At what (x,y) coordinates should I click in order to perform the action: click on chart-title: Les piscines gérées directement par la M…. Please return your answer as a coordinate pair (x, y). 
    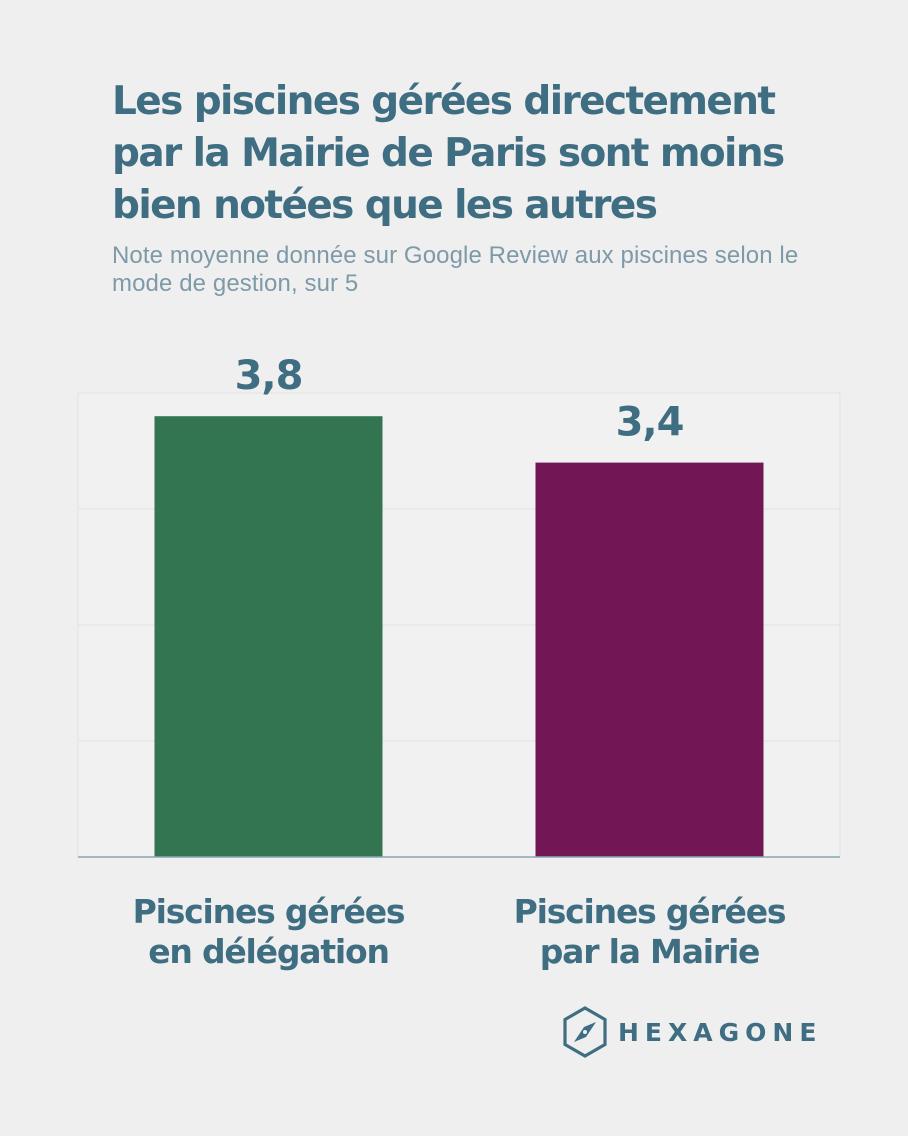
    Looking at the image, I should click on (448, 153).